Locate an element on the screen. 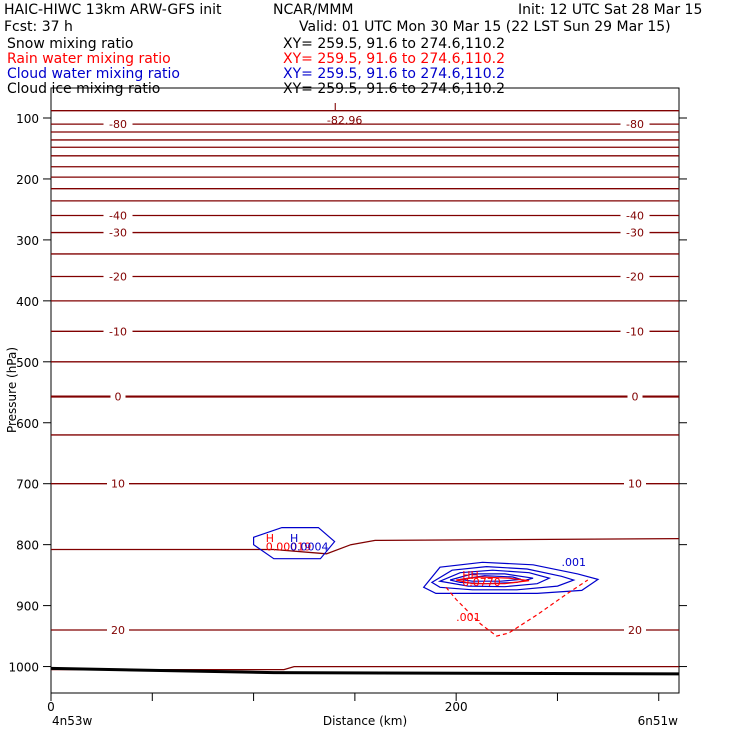  cloud-water-contour-label: .001 is located at coordinates (574, 562).